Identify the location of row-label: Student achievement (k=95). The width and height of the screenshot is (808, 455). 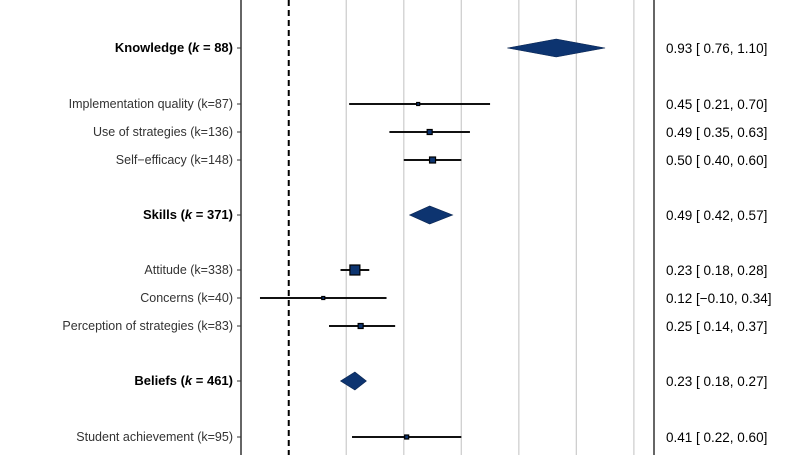
(154, 437).